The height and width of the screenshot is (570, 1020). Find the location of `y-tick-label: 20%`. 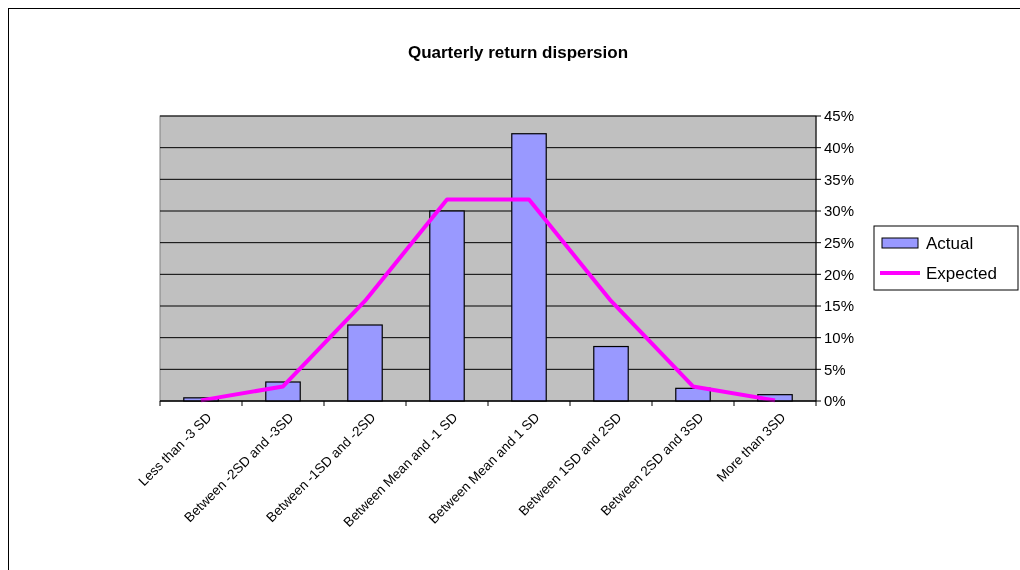

y-tick-label: 20% is located at coordinates (839, 274).